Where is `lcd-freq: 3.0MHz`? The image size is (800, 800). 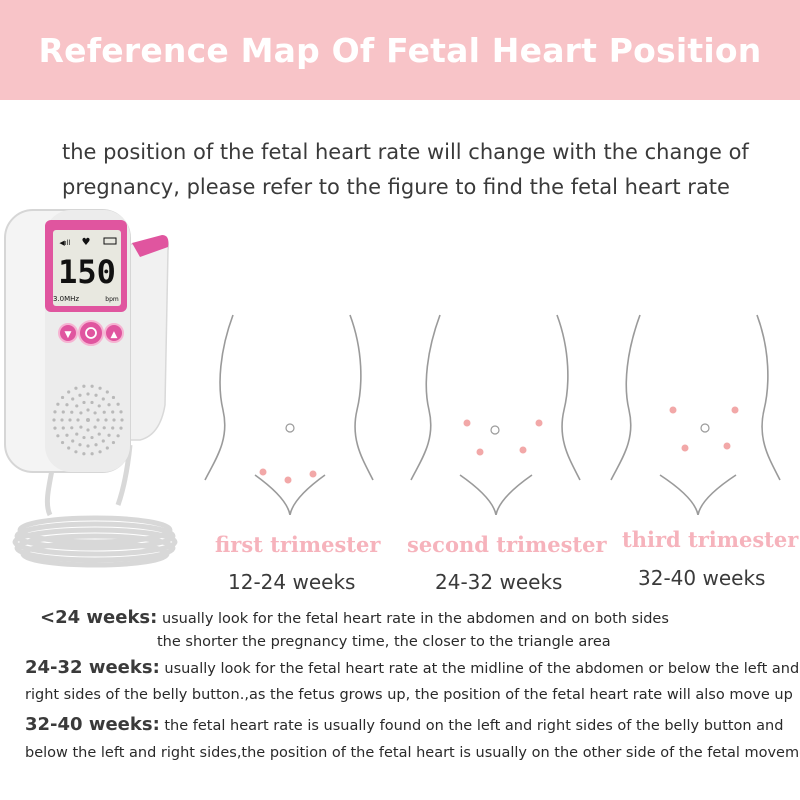
lcd-freq: 3.0MHz is located at coordinates (66, 299).